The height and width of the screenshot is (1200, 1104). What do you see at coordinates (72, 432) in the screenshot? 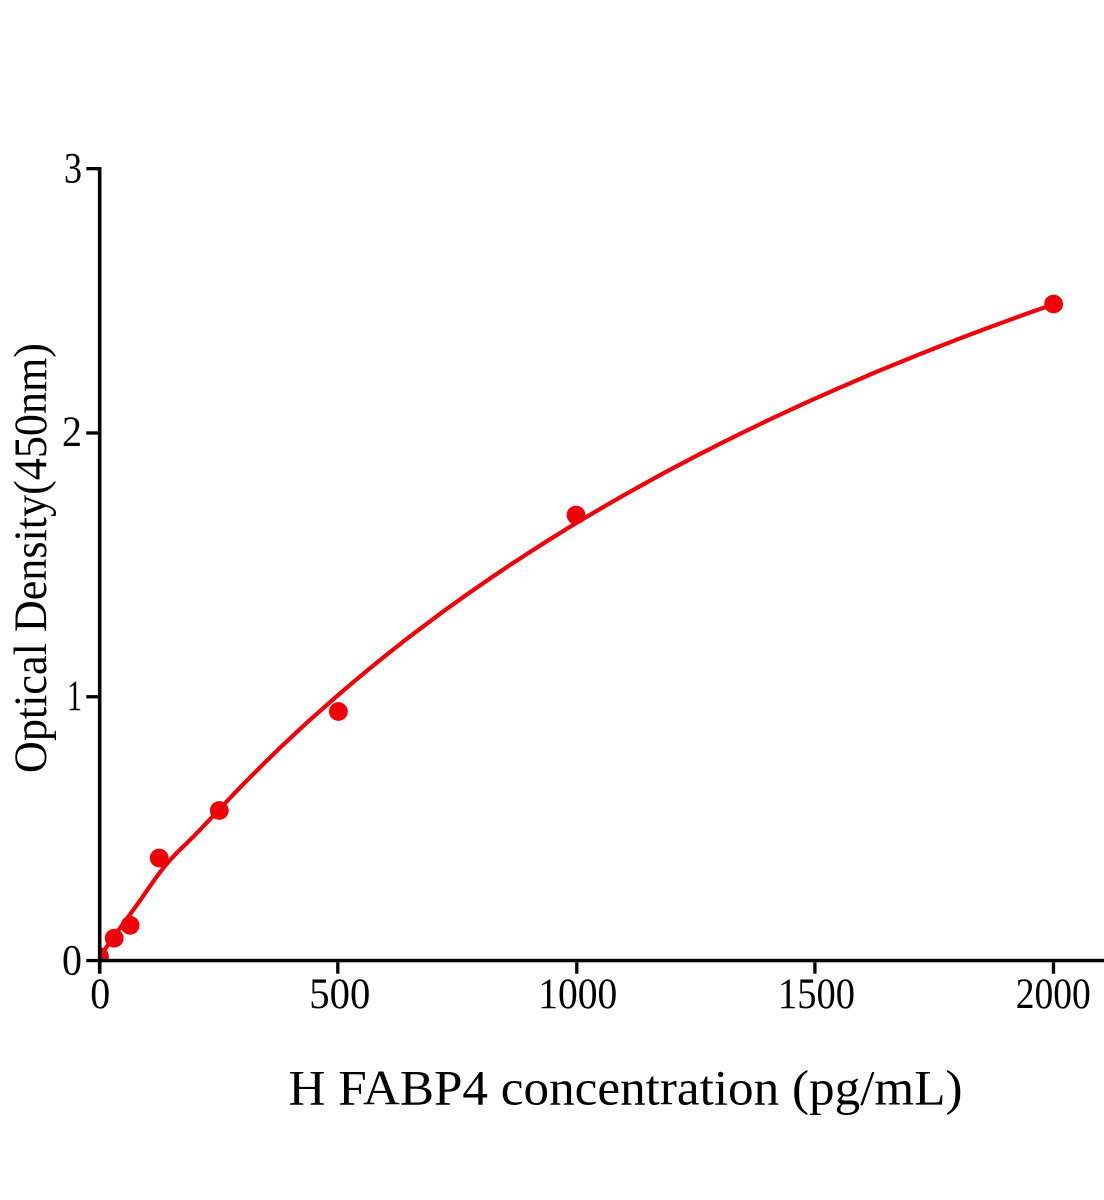
I see `svg-text: 2` at bounding box center [72, 432].